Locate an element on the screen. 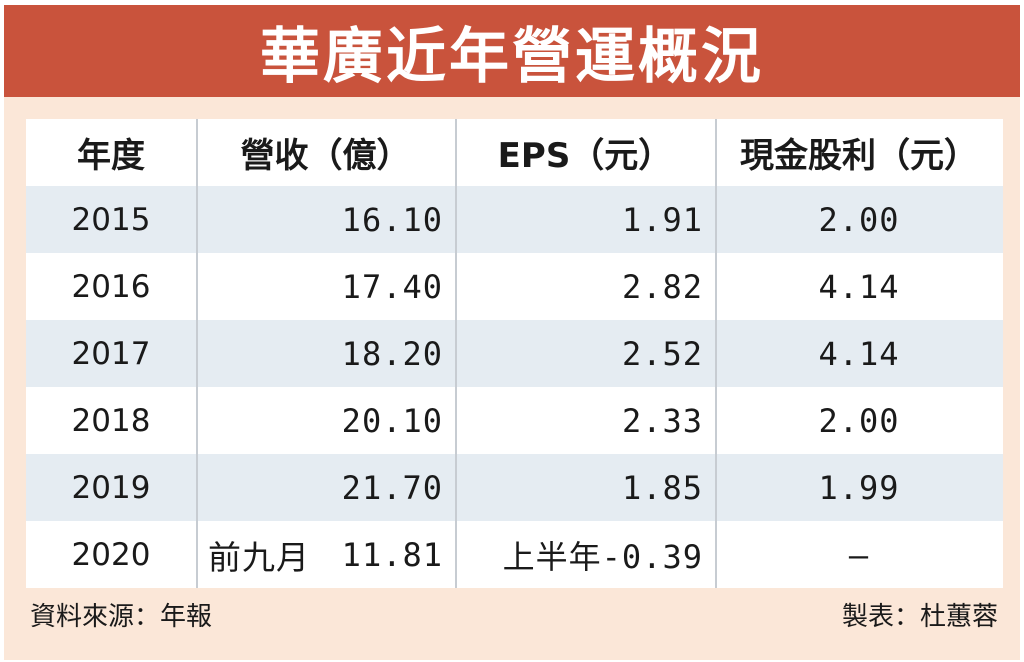  table-row: 2015 16.10 1.91 2.00 is located at coordinates (514, 219).